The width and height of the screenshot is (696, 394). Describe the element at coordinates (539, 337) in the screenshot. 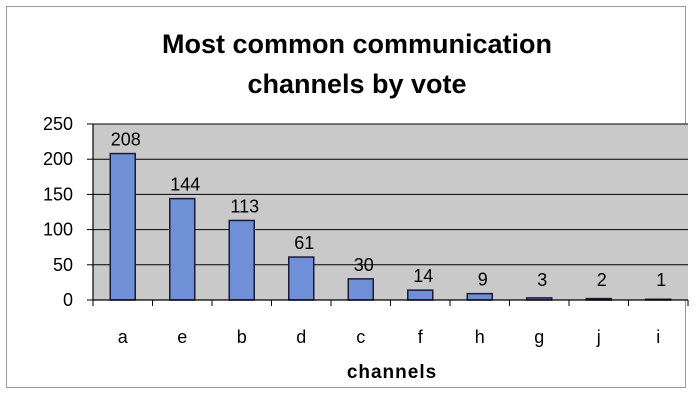

I see `x-tick-label-g: g` at that location.